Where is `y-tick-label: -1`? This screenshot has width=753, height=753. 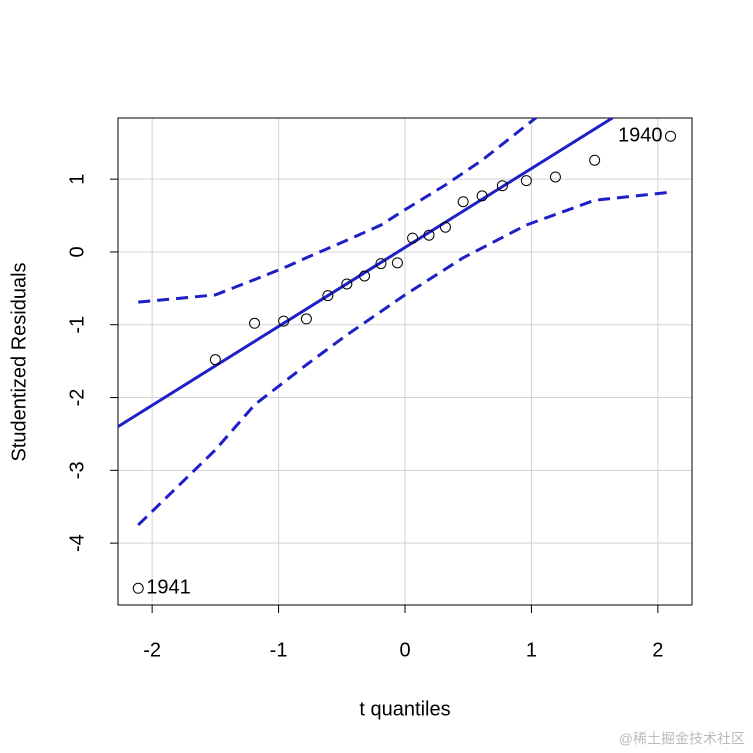 y-tick-label: -1 is located at coordinates (77, 325).